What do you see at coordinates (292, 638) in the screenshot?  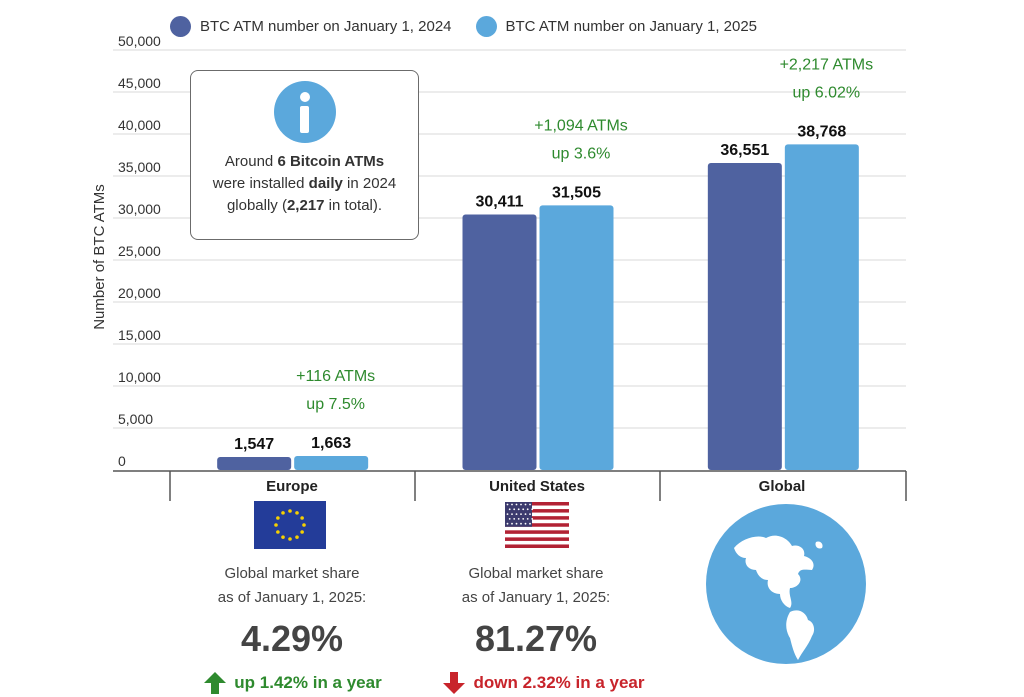 I see `share-value-europe: 4.29%` at bounding box center [292, 638].